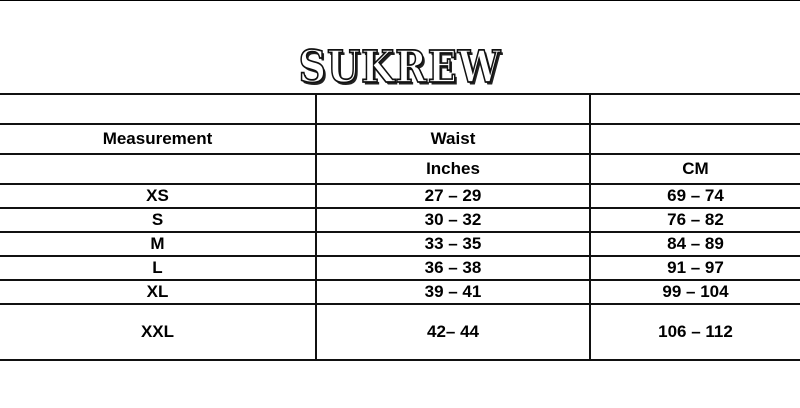 The image size is (800, 408). I want to click on table-row: S 30 – 32 76 – 82, so click(400, 220).